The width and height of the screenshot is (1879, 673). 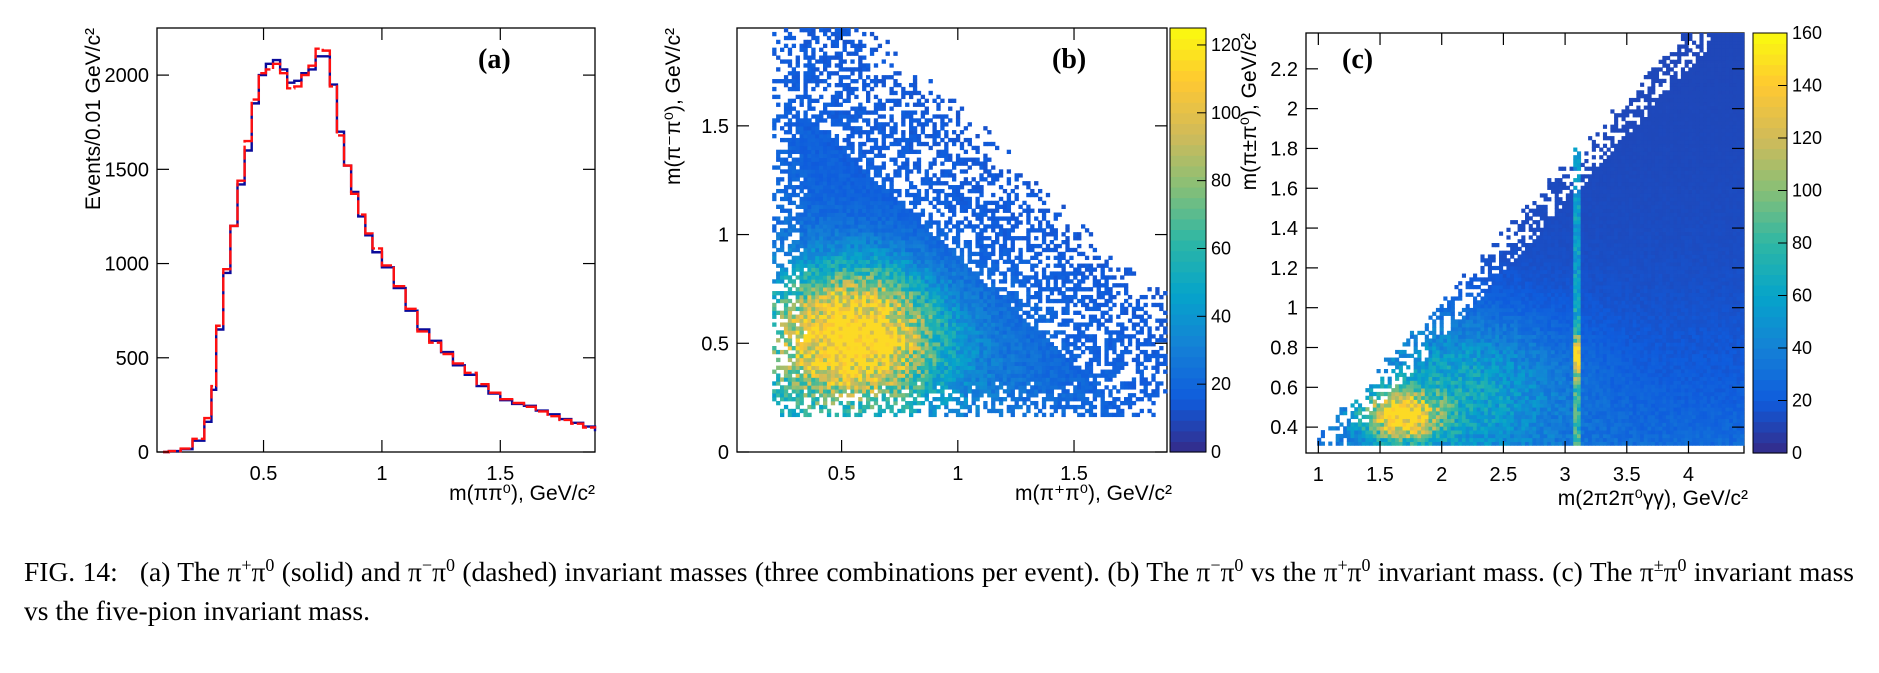 I want to click on panel-a-xtick-label: 1.5, so click(x=500, y=474).